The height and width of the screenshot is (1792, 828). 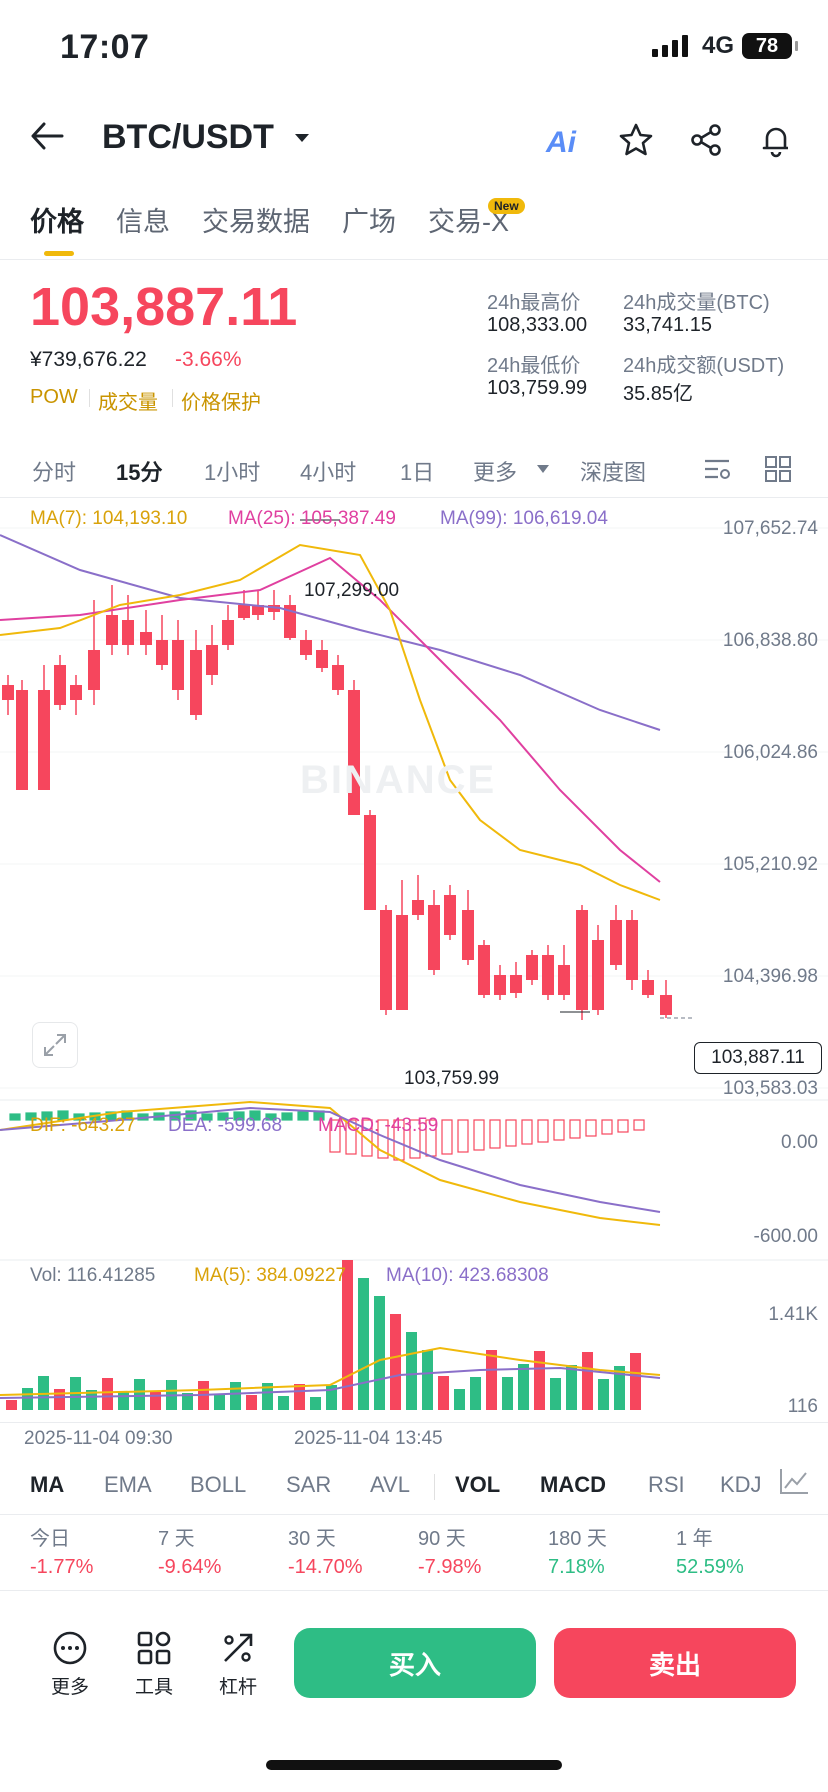 What do you see at coordinates (50, 1539) in the screenshot?
I see `perf-period-label: 今日` at bounding box center [50, 1539].